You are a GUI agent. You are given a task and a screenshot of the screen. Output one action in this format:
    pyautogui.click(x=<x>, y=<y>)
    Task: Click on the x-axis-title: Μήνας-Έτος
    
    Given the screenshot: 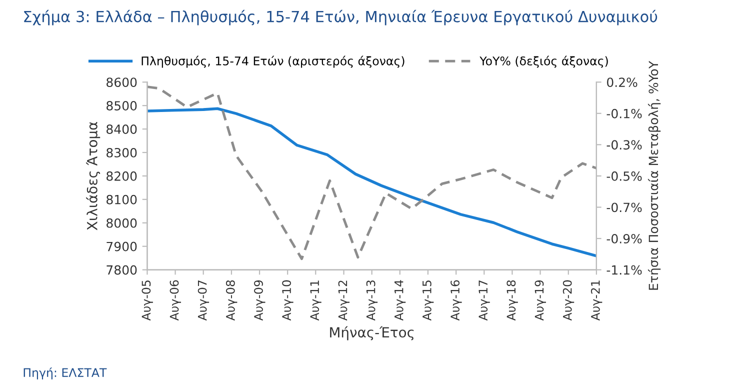 What is the action you would take?
    pyautogui.click(x=372, y=333)
    